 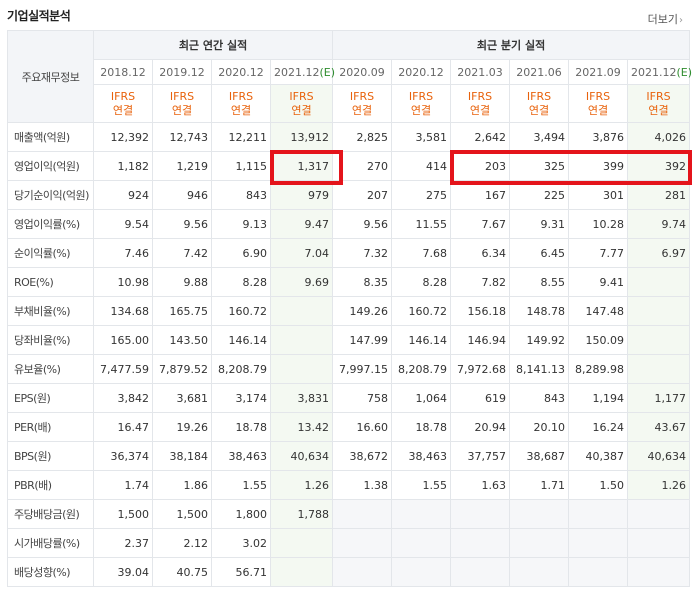 I want to click on period-header: 2020.12, so click(x=241, y=72).